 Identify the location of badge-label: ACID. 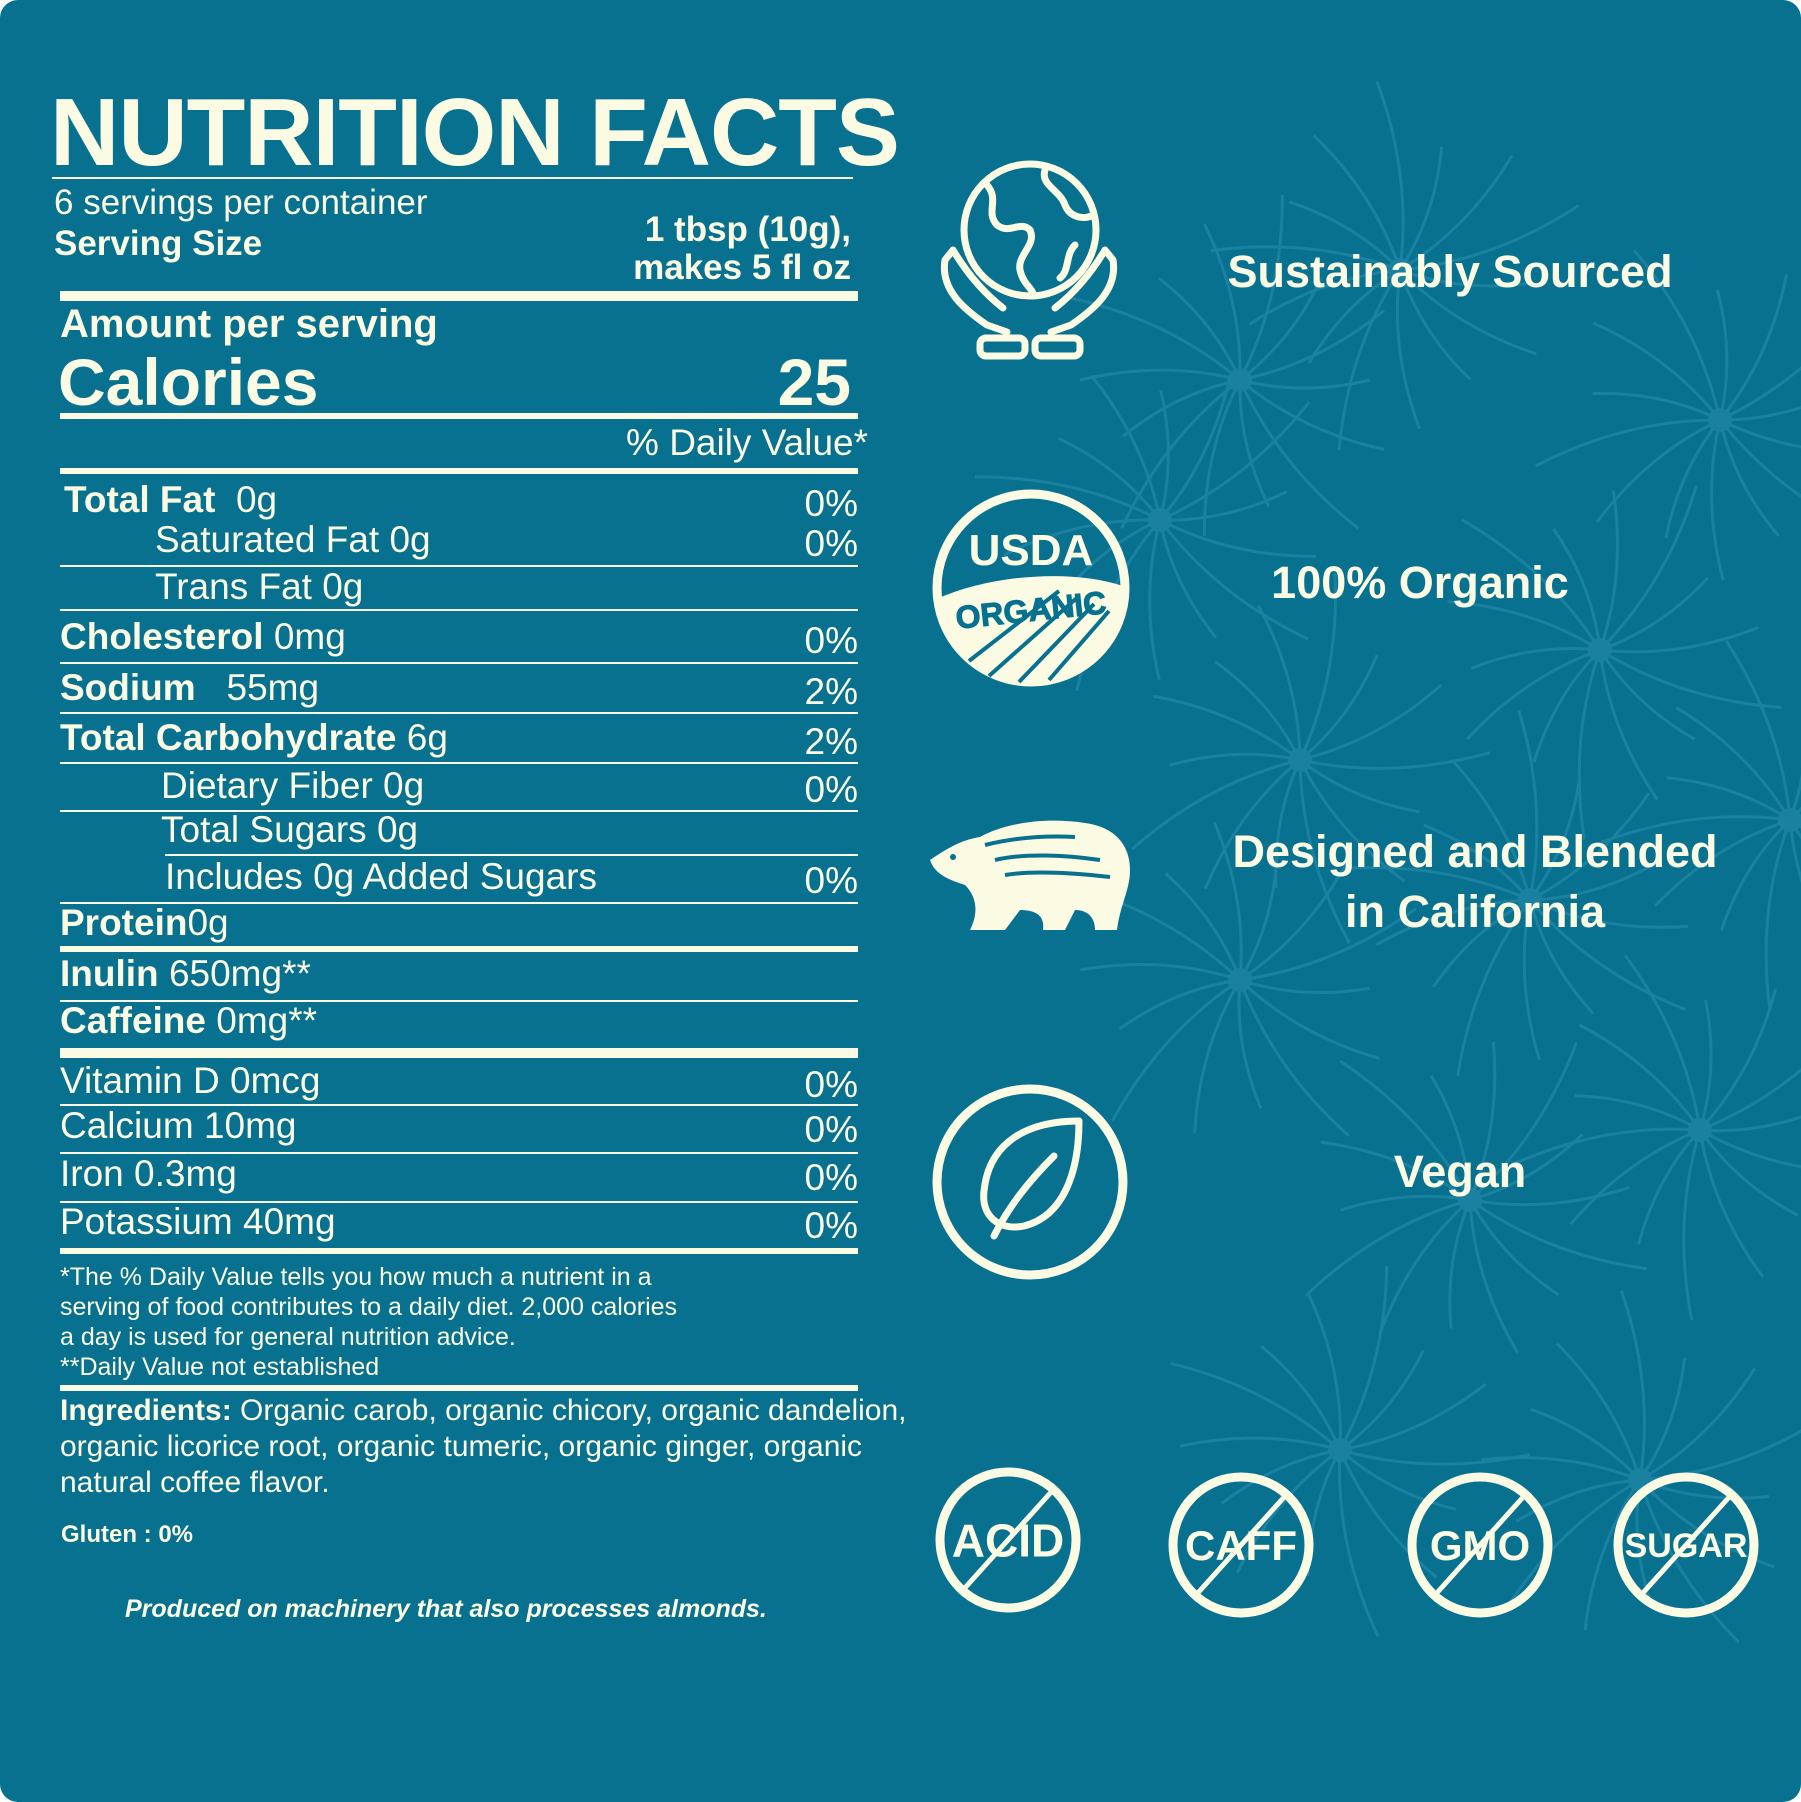
(1008, 1541).